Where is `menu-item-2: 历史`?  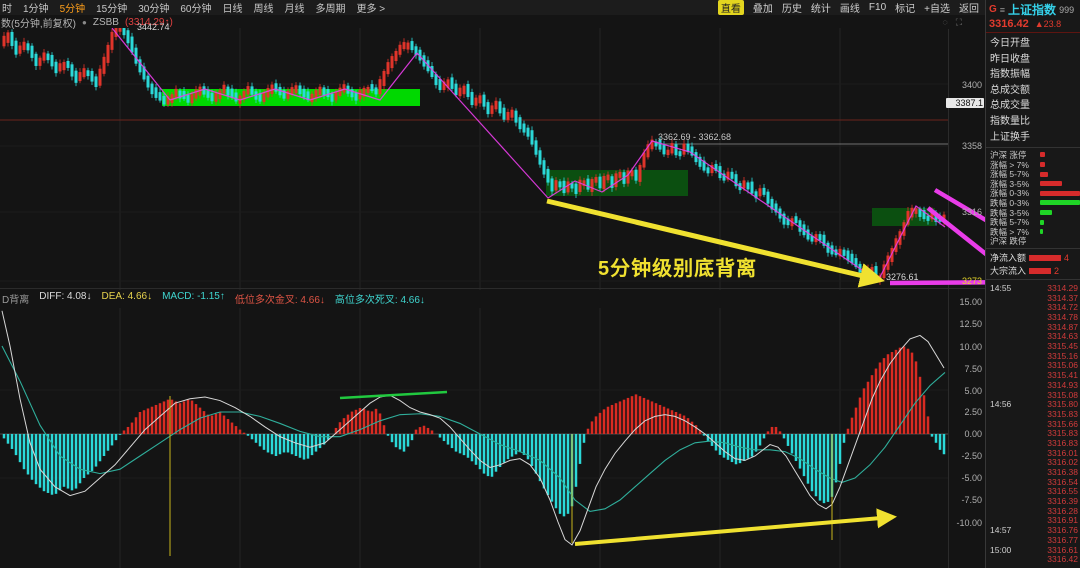
menu-item-2: 历史 is located at coordinates (791, 9).